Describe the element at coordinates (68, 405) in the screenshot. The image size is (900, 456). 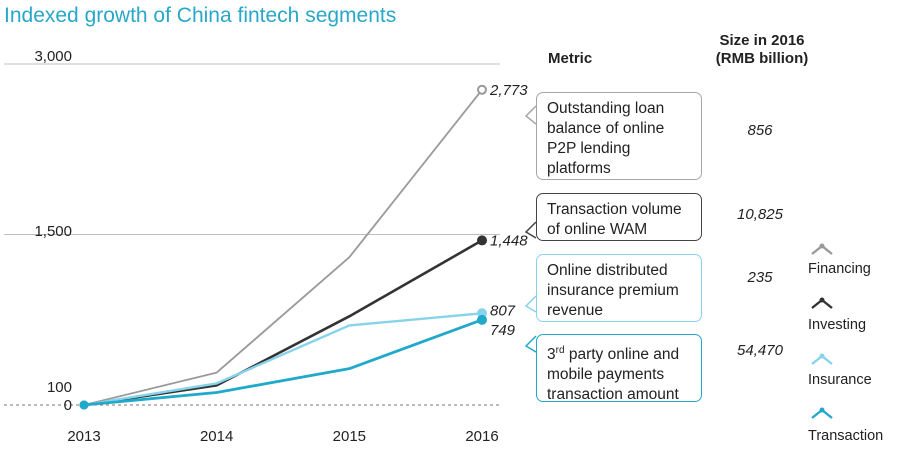
I see `y-tick-label: 0` at that location.